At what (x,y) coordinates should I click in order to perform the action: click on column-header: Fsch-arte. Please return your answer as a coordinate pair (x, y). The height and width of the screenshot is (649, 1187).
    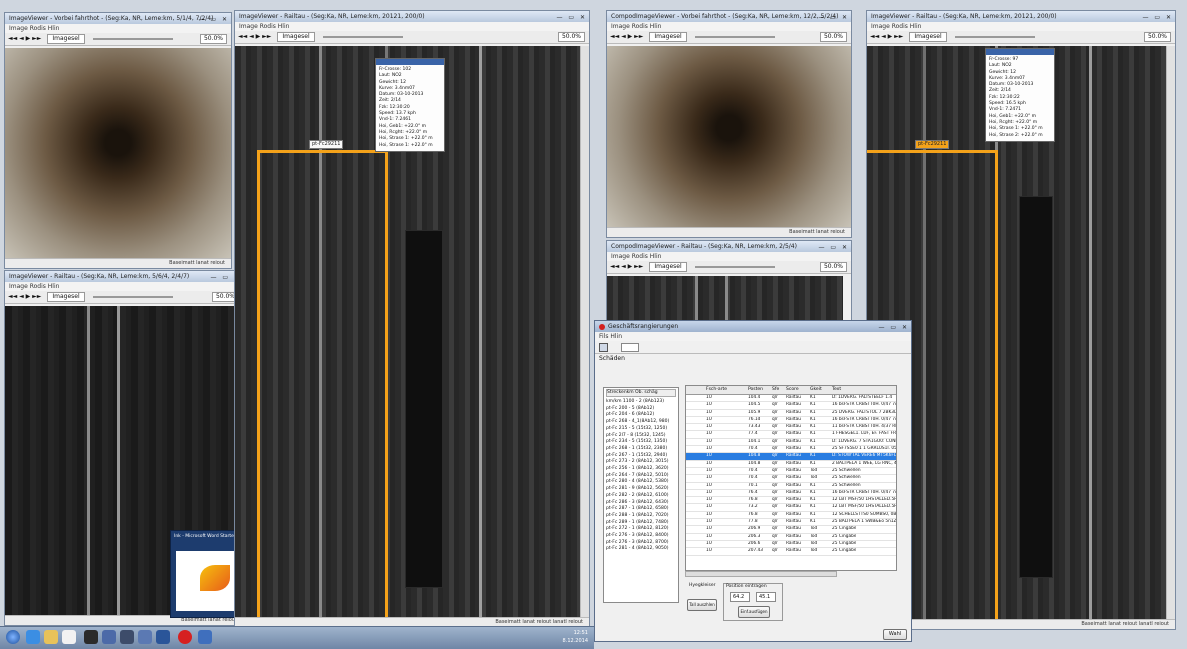
    Looking at the image, I should click on (717, 389).